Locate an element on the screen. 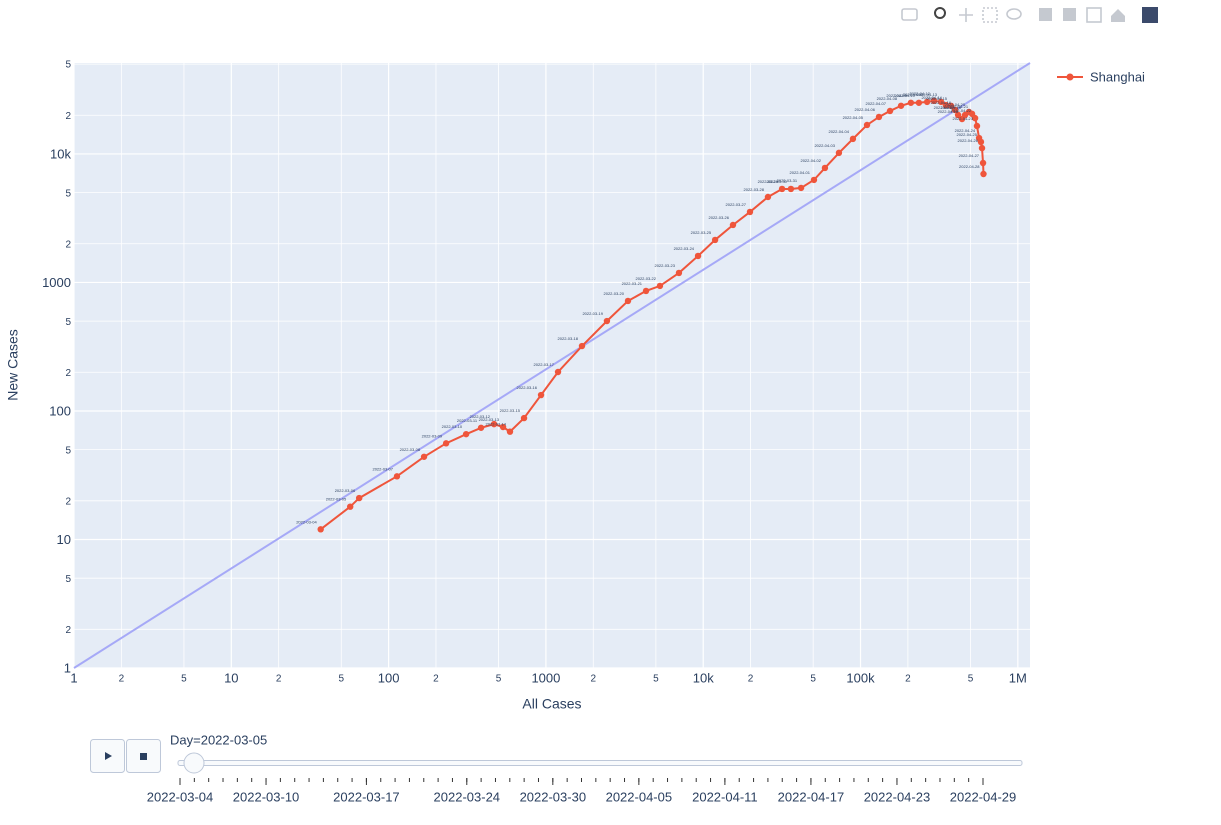 This screenshot has width=1221, height=825. autoscale-button is located at coordinates (1094, 15).